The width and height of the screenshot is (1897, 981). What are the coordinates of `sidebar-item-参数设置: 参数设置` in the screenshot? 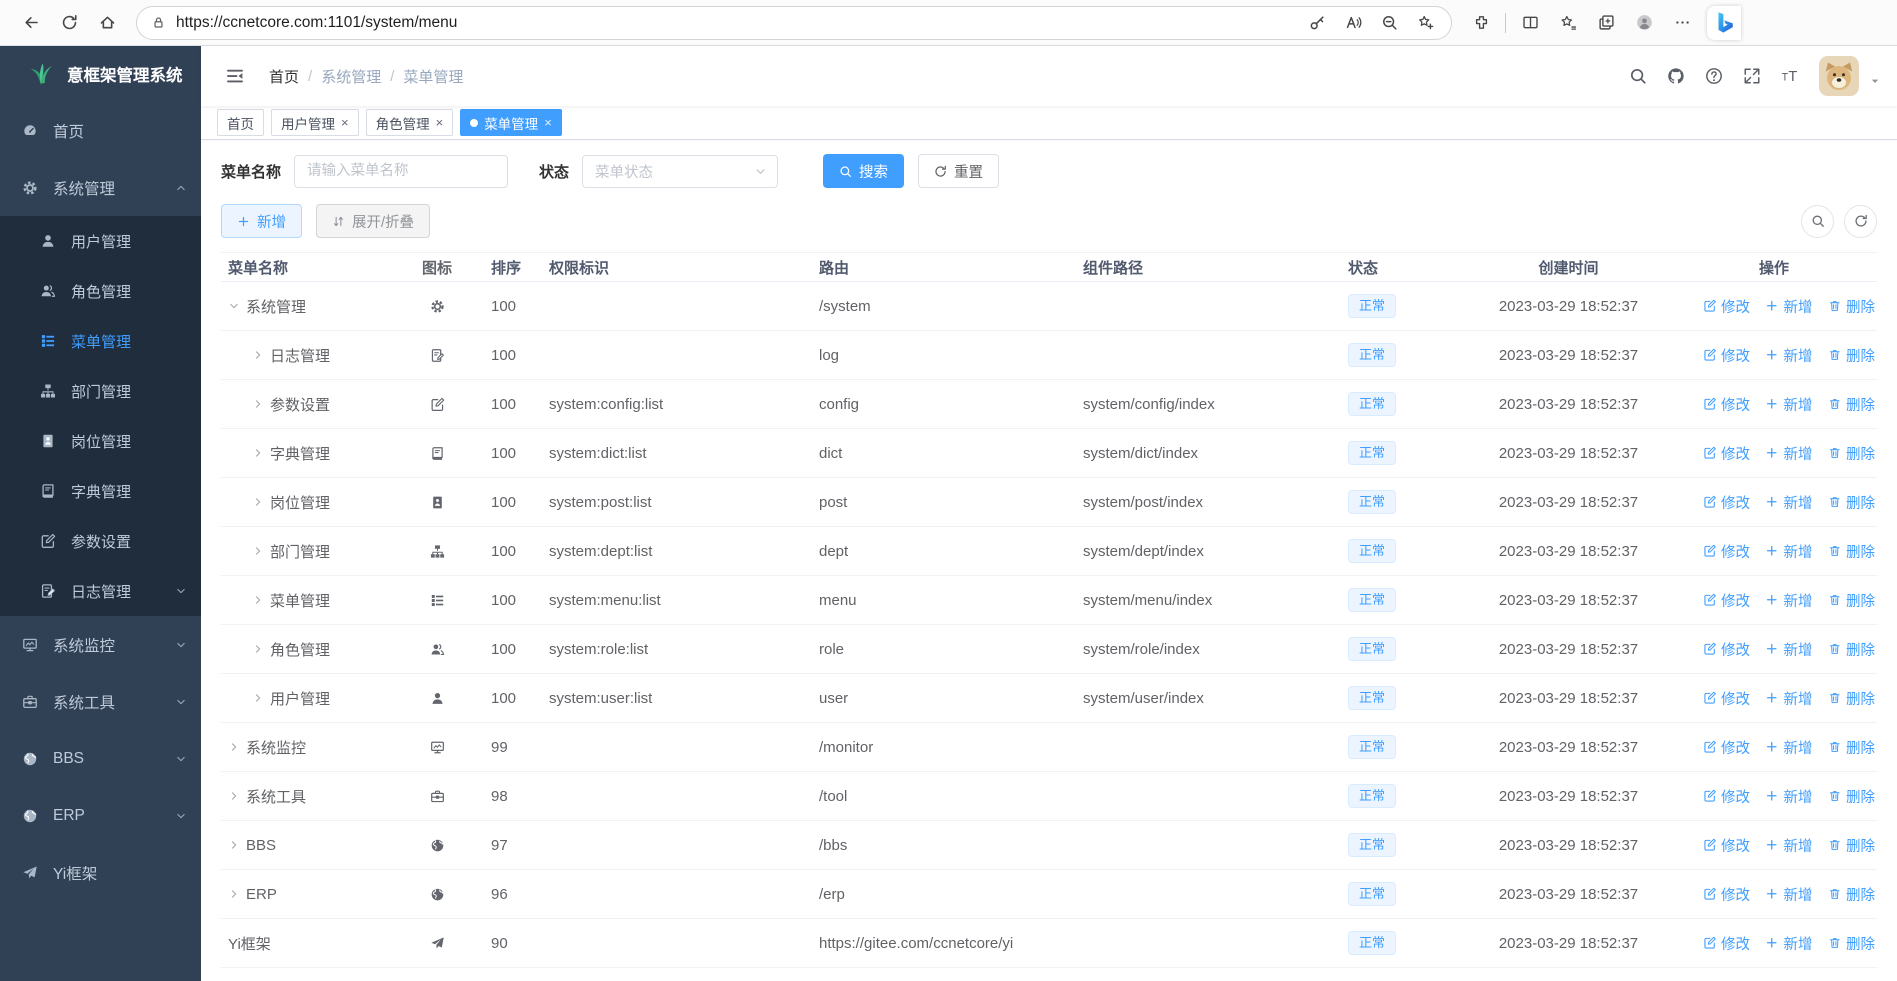 It's located at (100, 541).